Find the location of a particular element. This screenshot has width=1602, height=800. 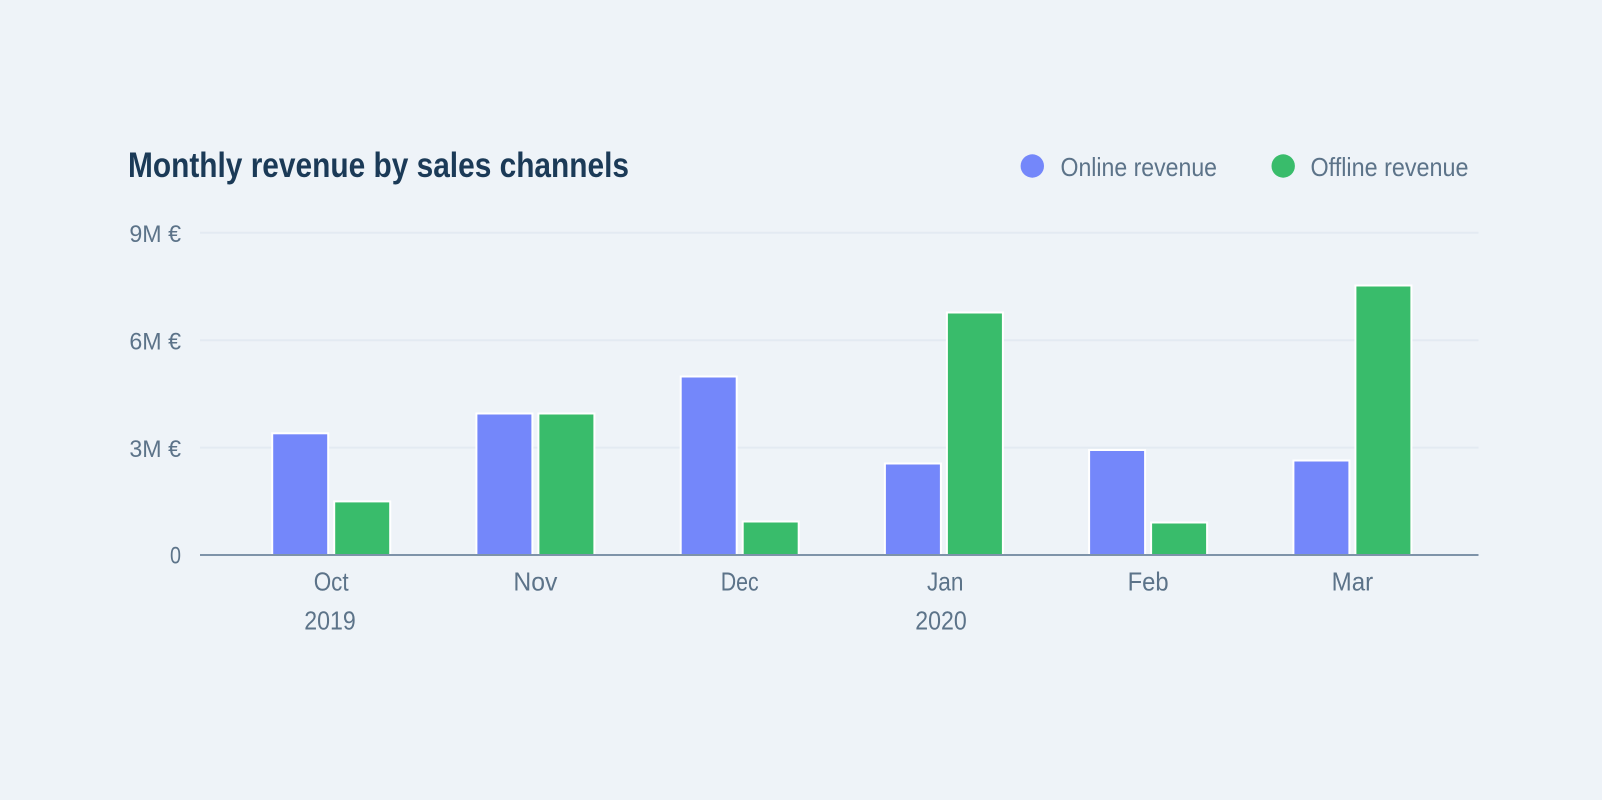

svg-text: 6M € is located at coordinates (155, 342).